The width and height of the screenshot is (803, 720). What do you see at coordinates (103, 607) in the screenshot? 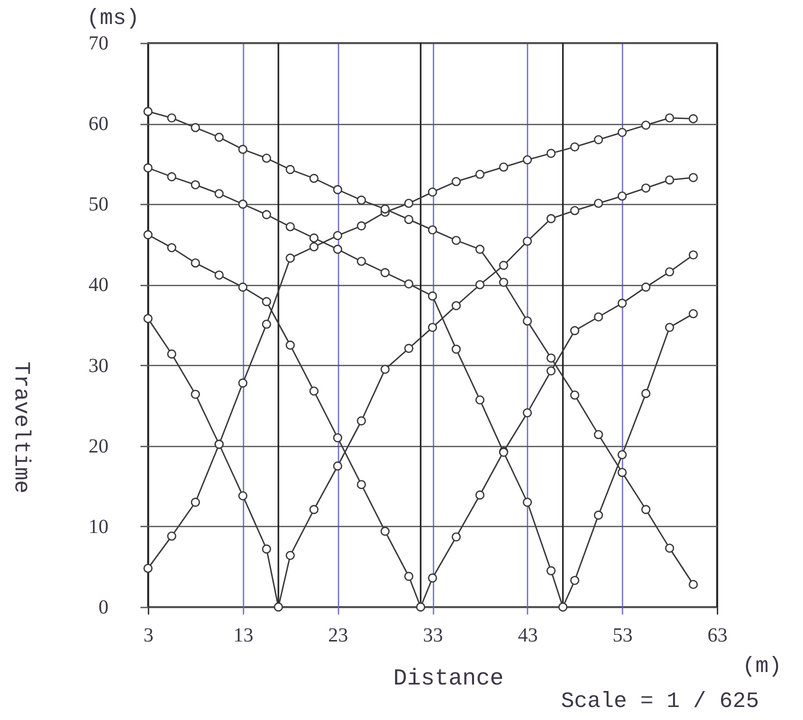
I see `y-tick-label: 0` at bounding box center [103, 607].